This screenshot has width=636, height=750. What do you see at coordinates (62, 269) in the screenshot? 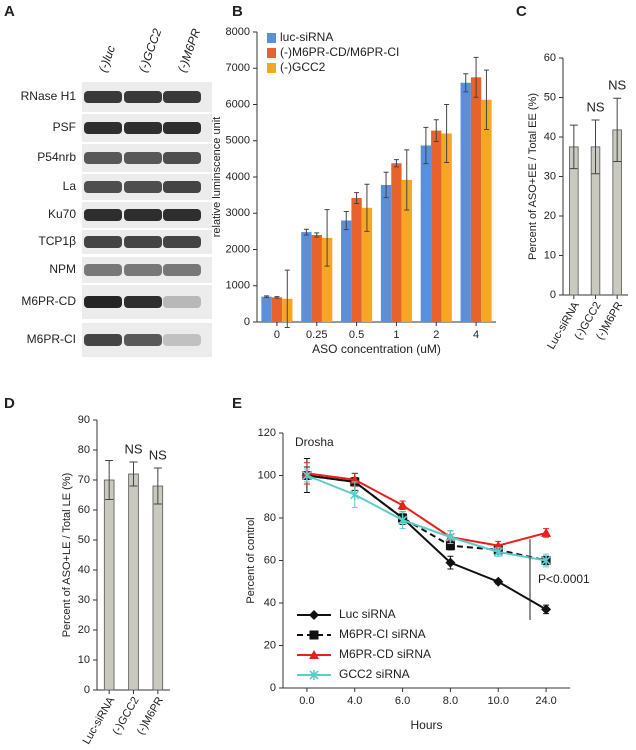
I see `row-label: NPM` at bounding box center [62, 269].